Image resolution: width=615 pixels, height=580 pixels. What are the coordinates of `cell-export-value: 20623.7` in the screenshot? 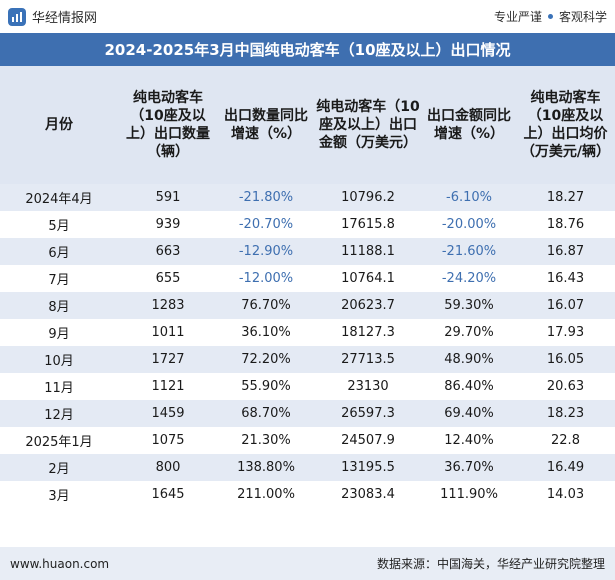 It's located at (368, 305).